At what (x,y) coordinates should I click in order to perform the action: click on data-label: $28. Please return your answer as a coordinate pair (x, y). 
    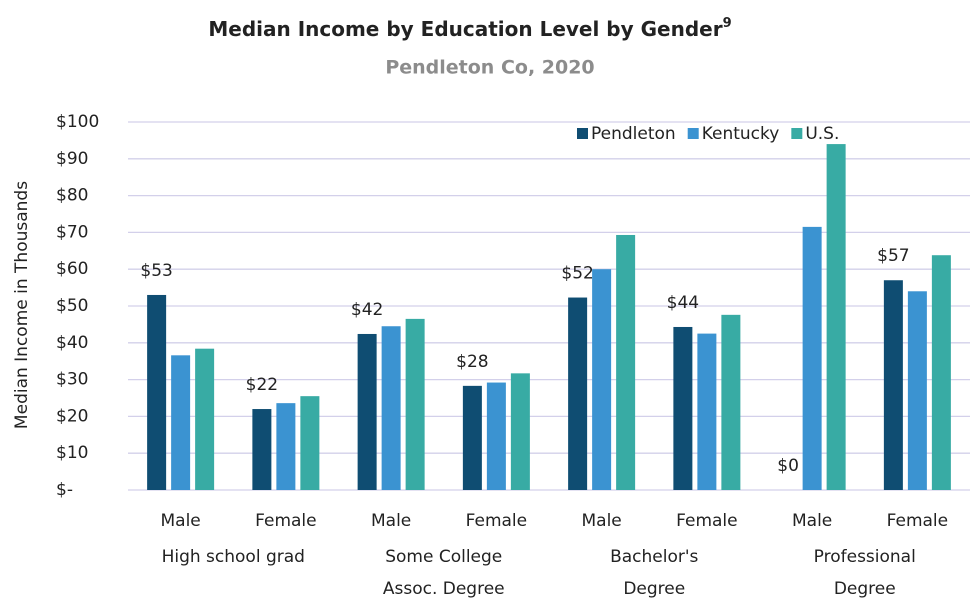
    Looking at the image, I should click on (472, 362).